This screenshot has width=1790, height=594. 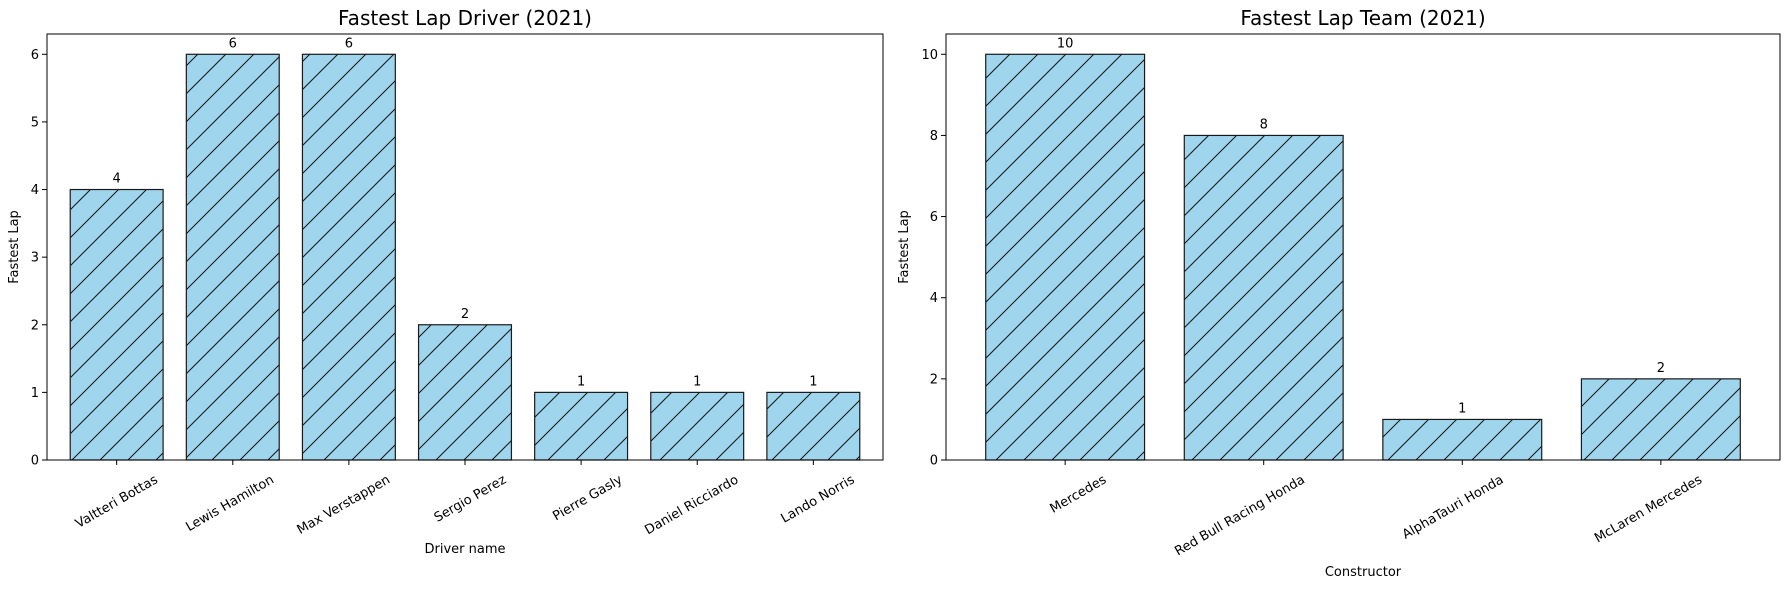 What do you see at coordinates (465, 18) in the screenshot?
I see `chart-title: Fastest Lap Driver (2021)` at bounding box center [465, 18].